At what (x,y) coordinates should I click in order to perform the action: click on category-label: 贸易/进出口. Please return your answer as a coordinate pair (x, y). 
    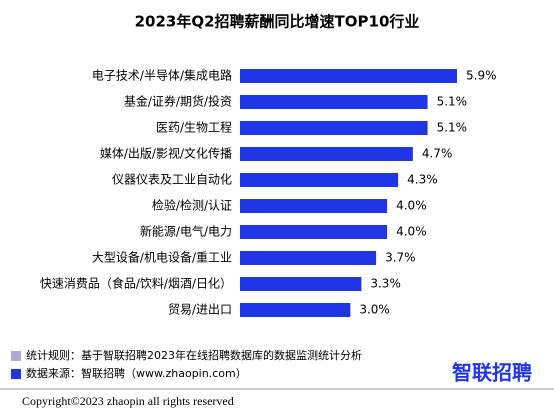
    Looking at the image, I should click on (200, 310).